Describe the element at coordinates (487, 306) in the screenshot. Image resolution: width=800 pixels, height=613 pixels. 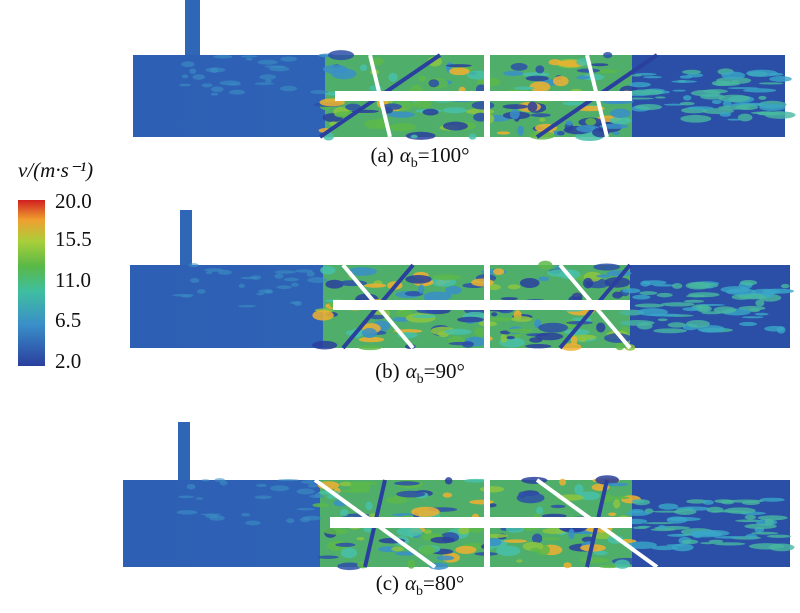
I see `gap` at that location.